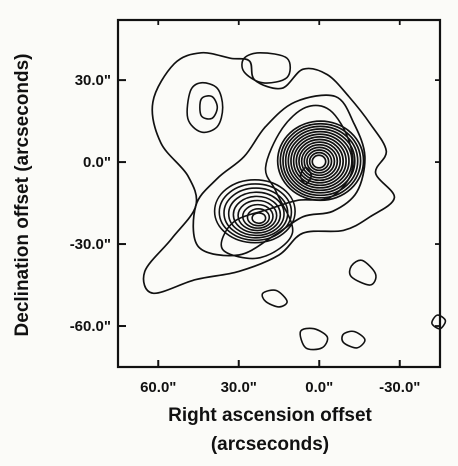 The image size is (458, 466). I want to click on x-tick-label: 0.0", so click(319, 387).